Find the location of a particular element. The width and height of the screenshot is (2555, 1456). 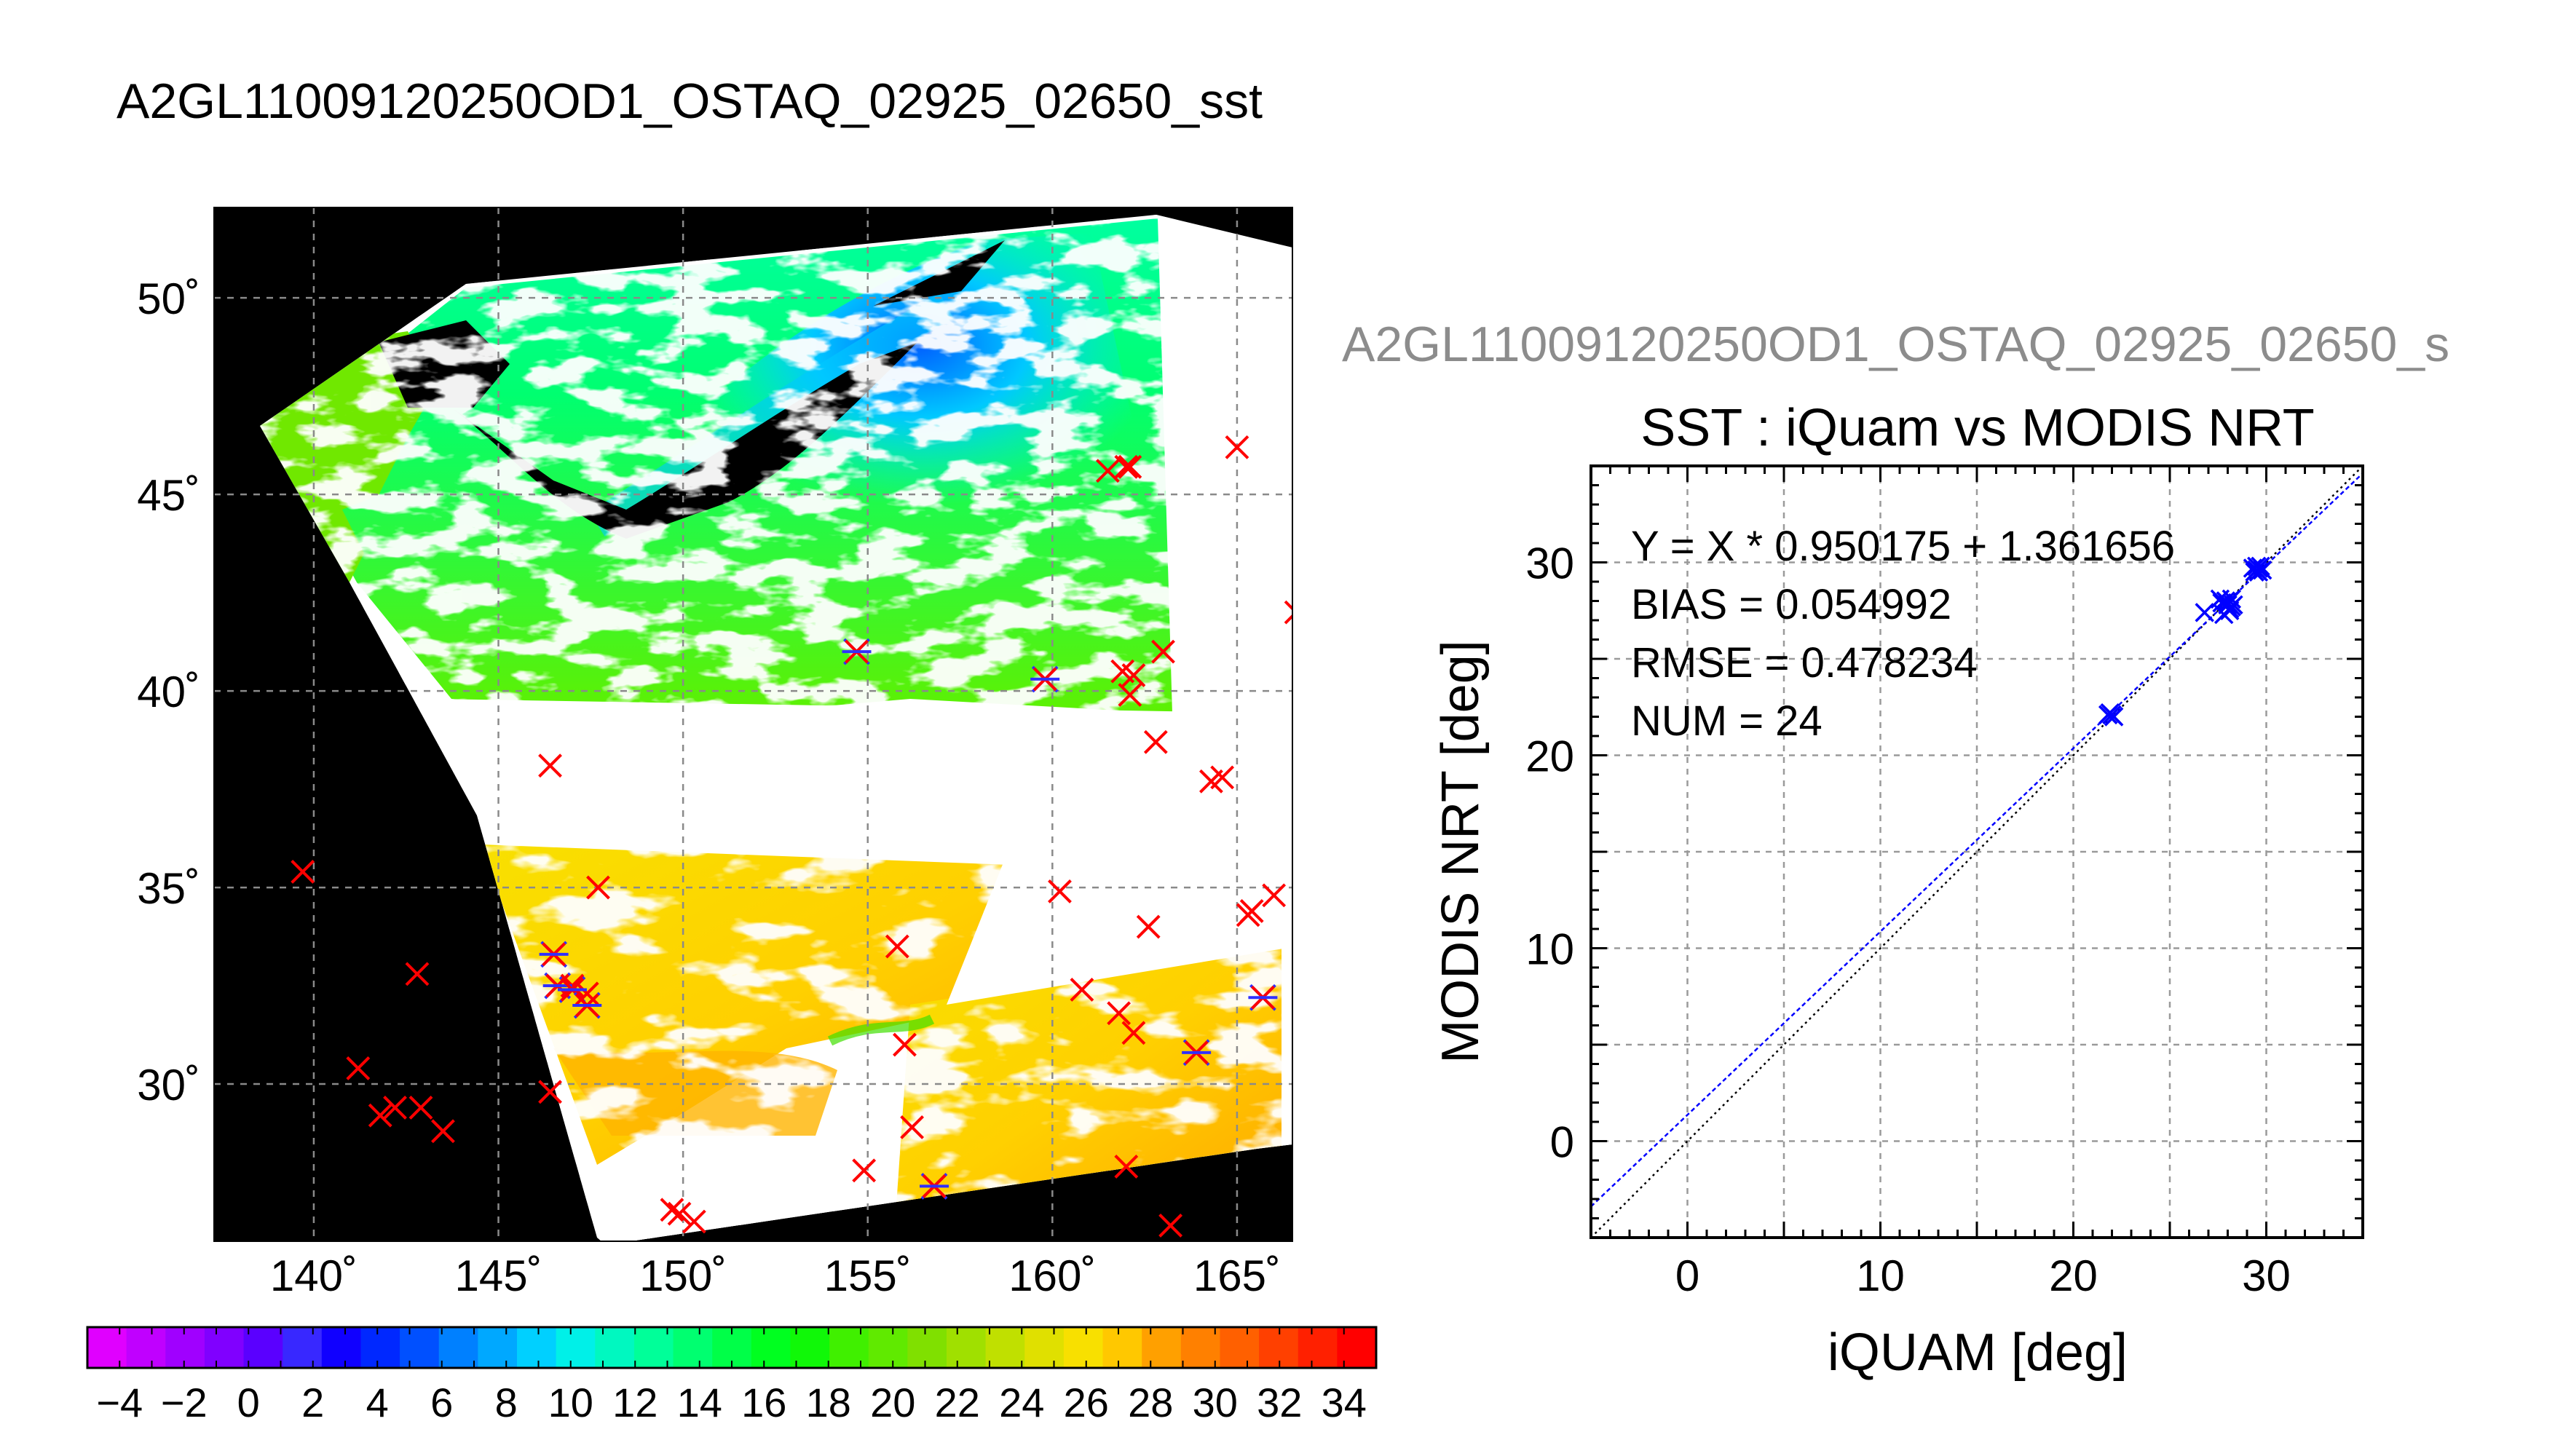

scatter-y-tick-label: 10 is located at coordinates (1549, 949).